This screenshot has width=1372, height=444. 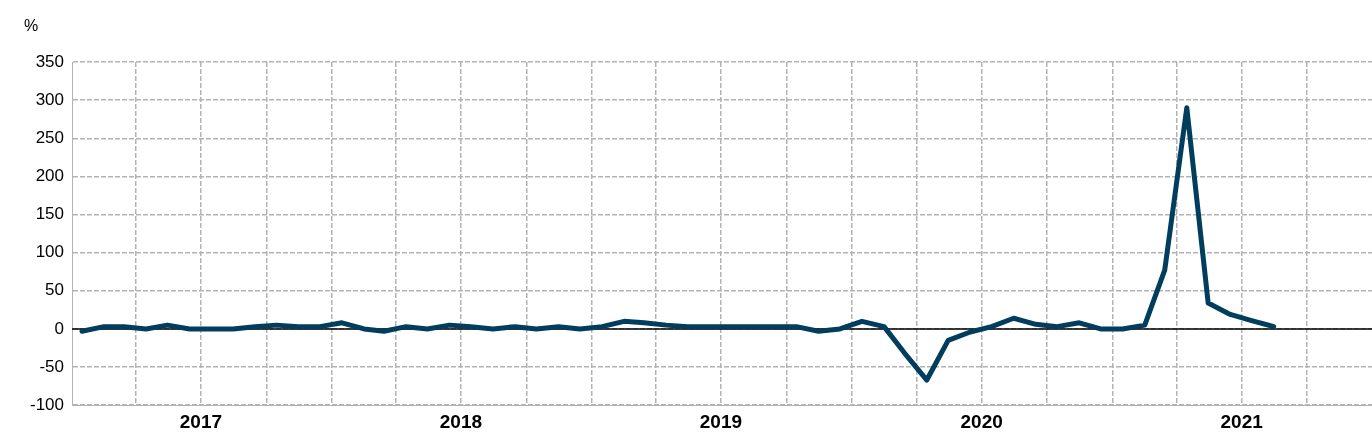 What do you see at coordinates (49, 99) in the screenshot?
I see `y-tick-label: 300` at bounding box center [49, 99].